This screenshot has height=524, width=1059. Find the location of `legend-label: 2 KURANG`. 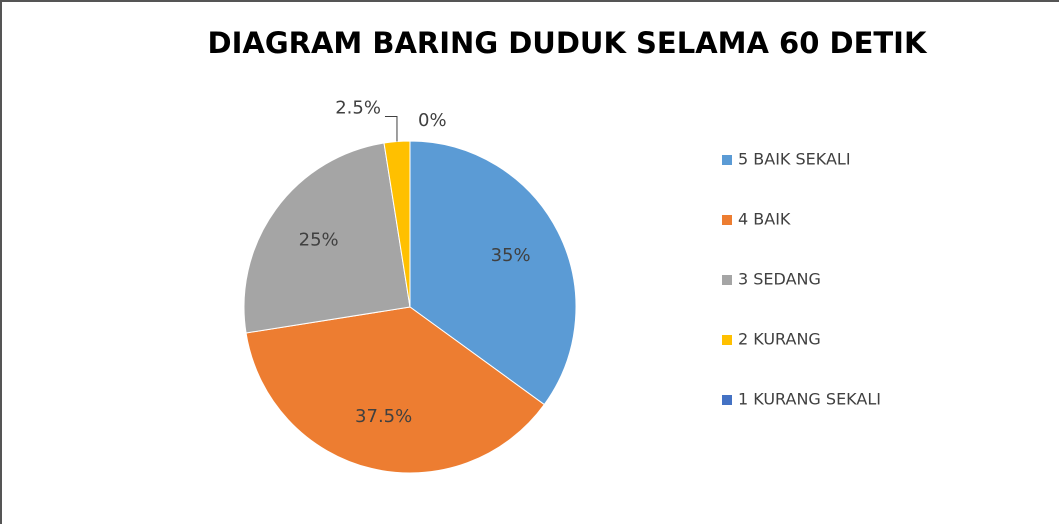

legend-label: 2 KURANG is located at coordinates (779, 339).